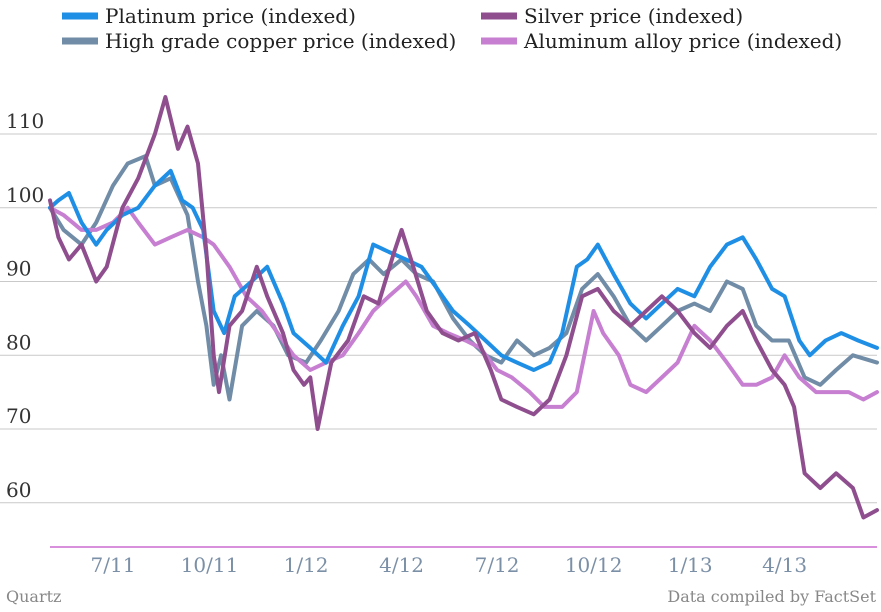 The image size is (881, 612). Describe the element at coordinates (401, 565) in the screenshot. I see `x-tick-label: 4/12` at that location.